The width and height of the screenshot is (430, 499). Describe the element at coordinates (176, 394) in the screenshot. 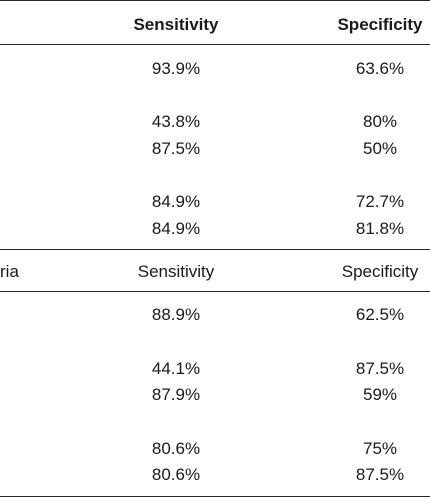

I see `table-cell-sensitivity: 87.9%` at that location.